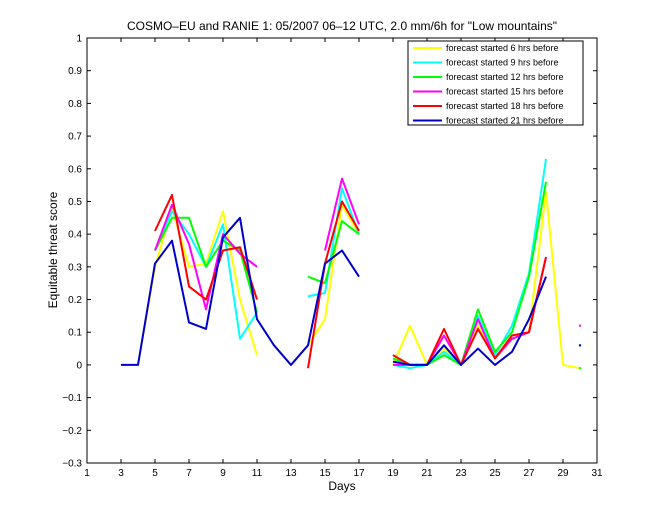  What do you see at coordinates (75, 267) in the screenshot?
I see `y-tick-label: 0.3` at bounding box center [75, 267].